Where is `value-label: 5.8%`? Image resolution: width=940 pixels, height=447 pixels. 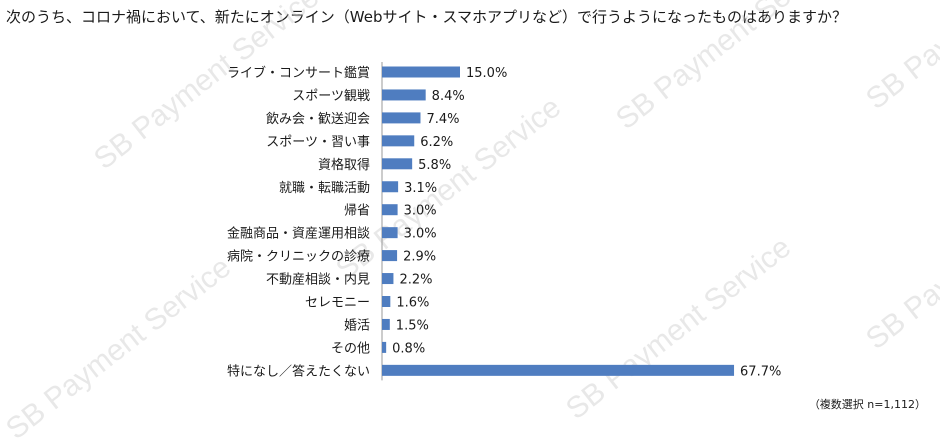
value-label: 5.8% is located at coordinates (434, 165).